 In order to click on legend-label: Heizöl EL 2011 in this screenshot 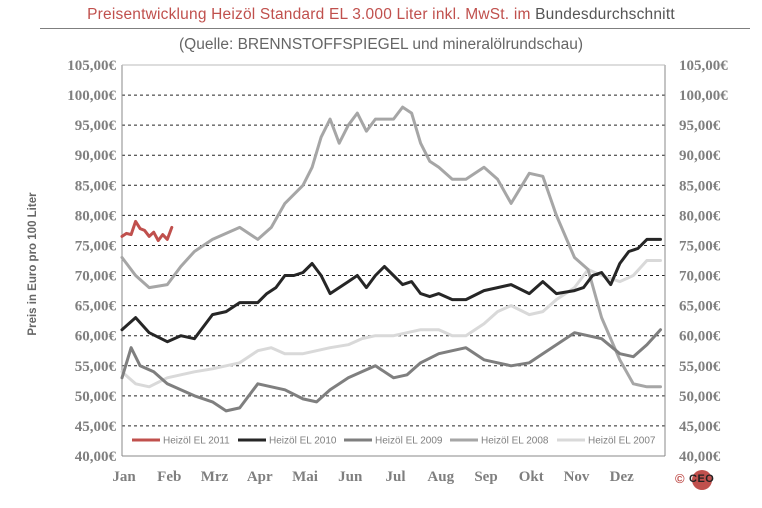, I will do `click(196, 441)`.